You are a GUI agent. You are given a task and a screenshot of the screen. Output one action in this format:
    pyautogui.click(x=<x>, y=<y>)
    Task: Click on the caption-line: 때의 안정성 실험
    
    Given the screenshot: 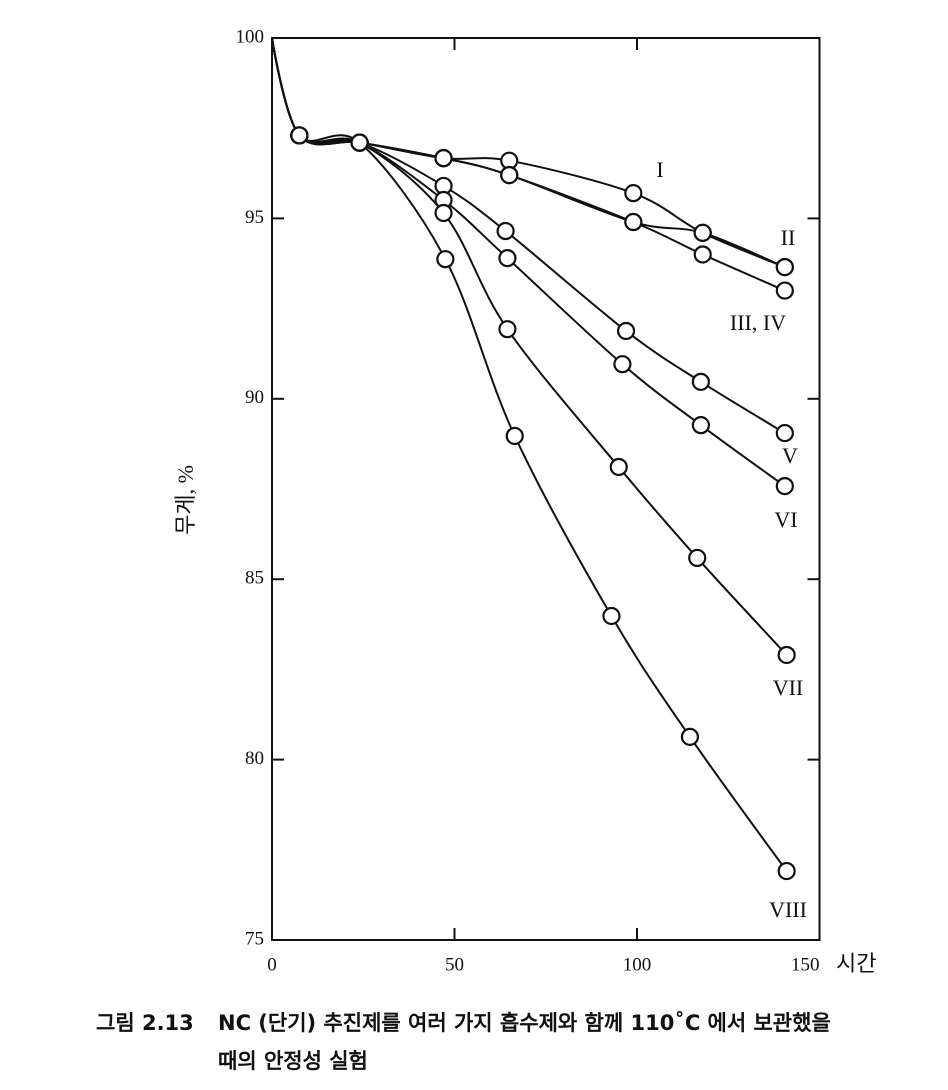 What is the action you would take?
    pyautogui.click(x=293, y=1061)
    